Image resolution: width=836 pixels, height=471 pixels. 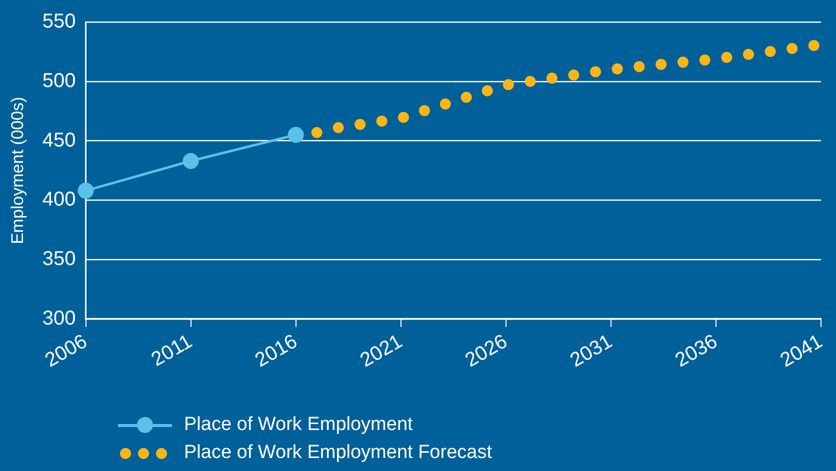 What do you see at coordinates (697, 351) in the screenshot?
I see `x-tick-label: 2036` at bounding box center [697, 351].